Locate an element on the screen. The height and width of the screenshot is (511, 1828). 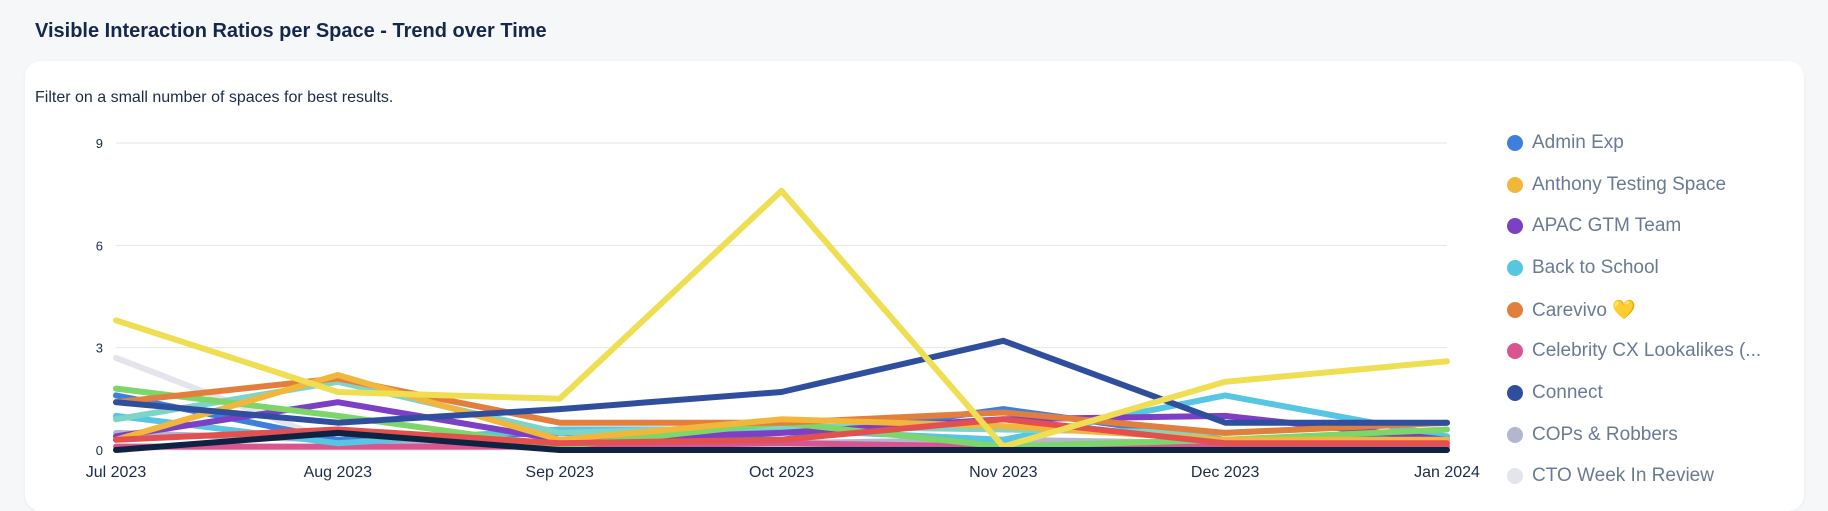
x-tick-label: Nov 2023 is located at coordinates (1003, 472).